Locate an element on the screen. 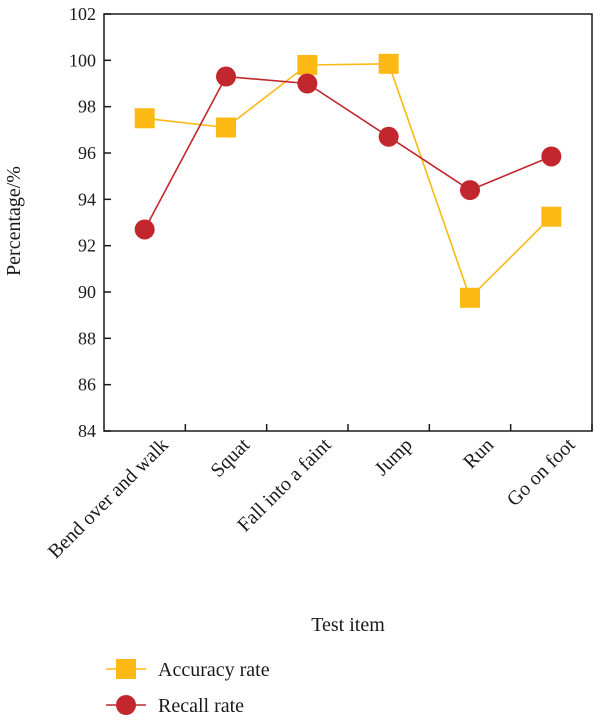 Image resolution: width=600 pixels, height=720 pixels. y-tick-label: 88 is located at coordinates (87, 338).